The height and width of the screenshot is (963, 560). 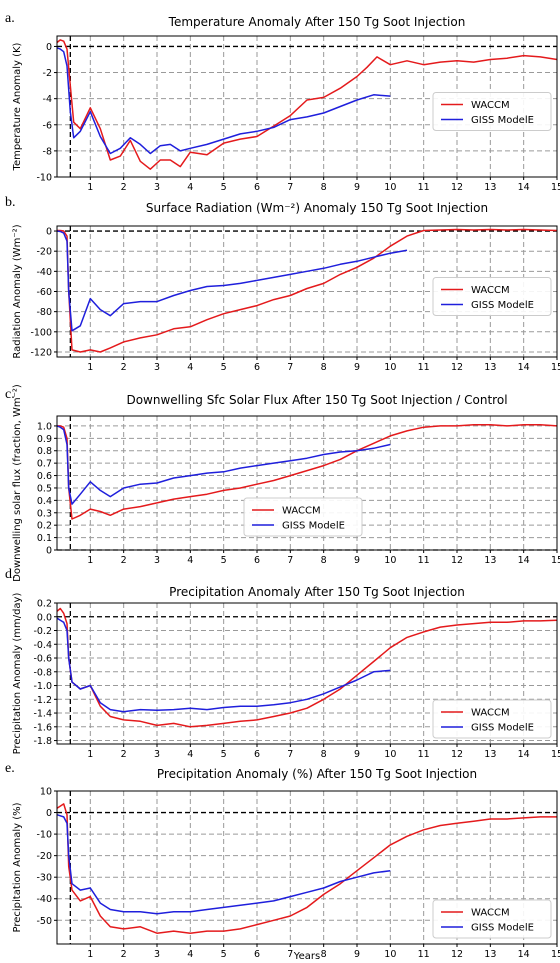 I want to click on y-tick-label: 0.9, so click(x=44, y=439).